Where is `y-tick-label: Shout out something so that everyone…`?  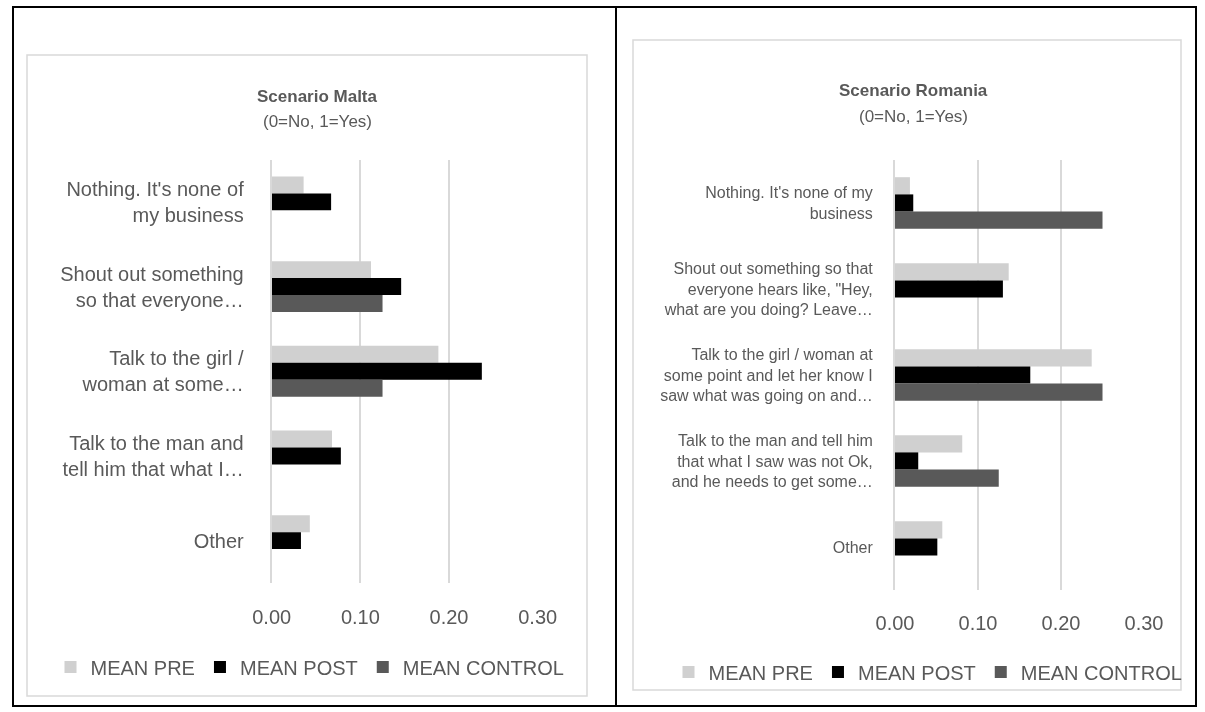 y-tick-label: Shout out something so that everyone… is located at coordinates (152, 286).